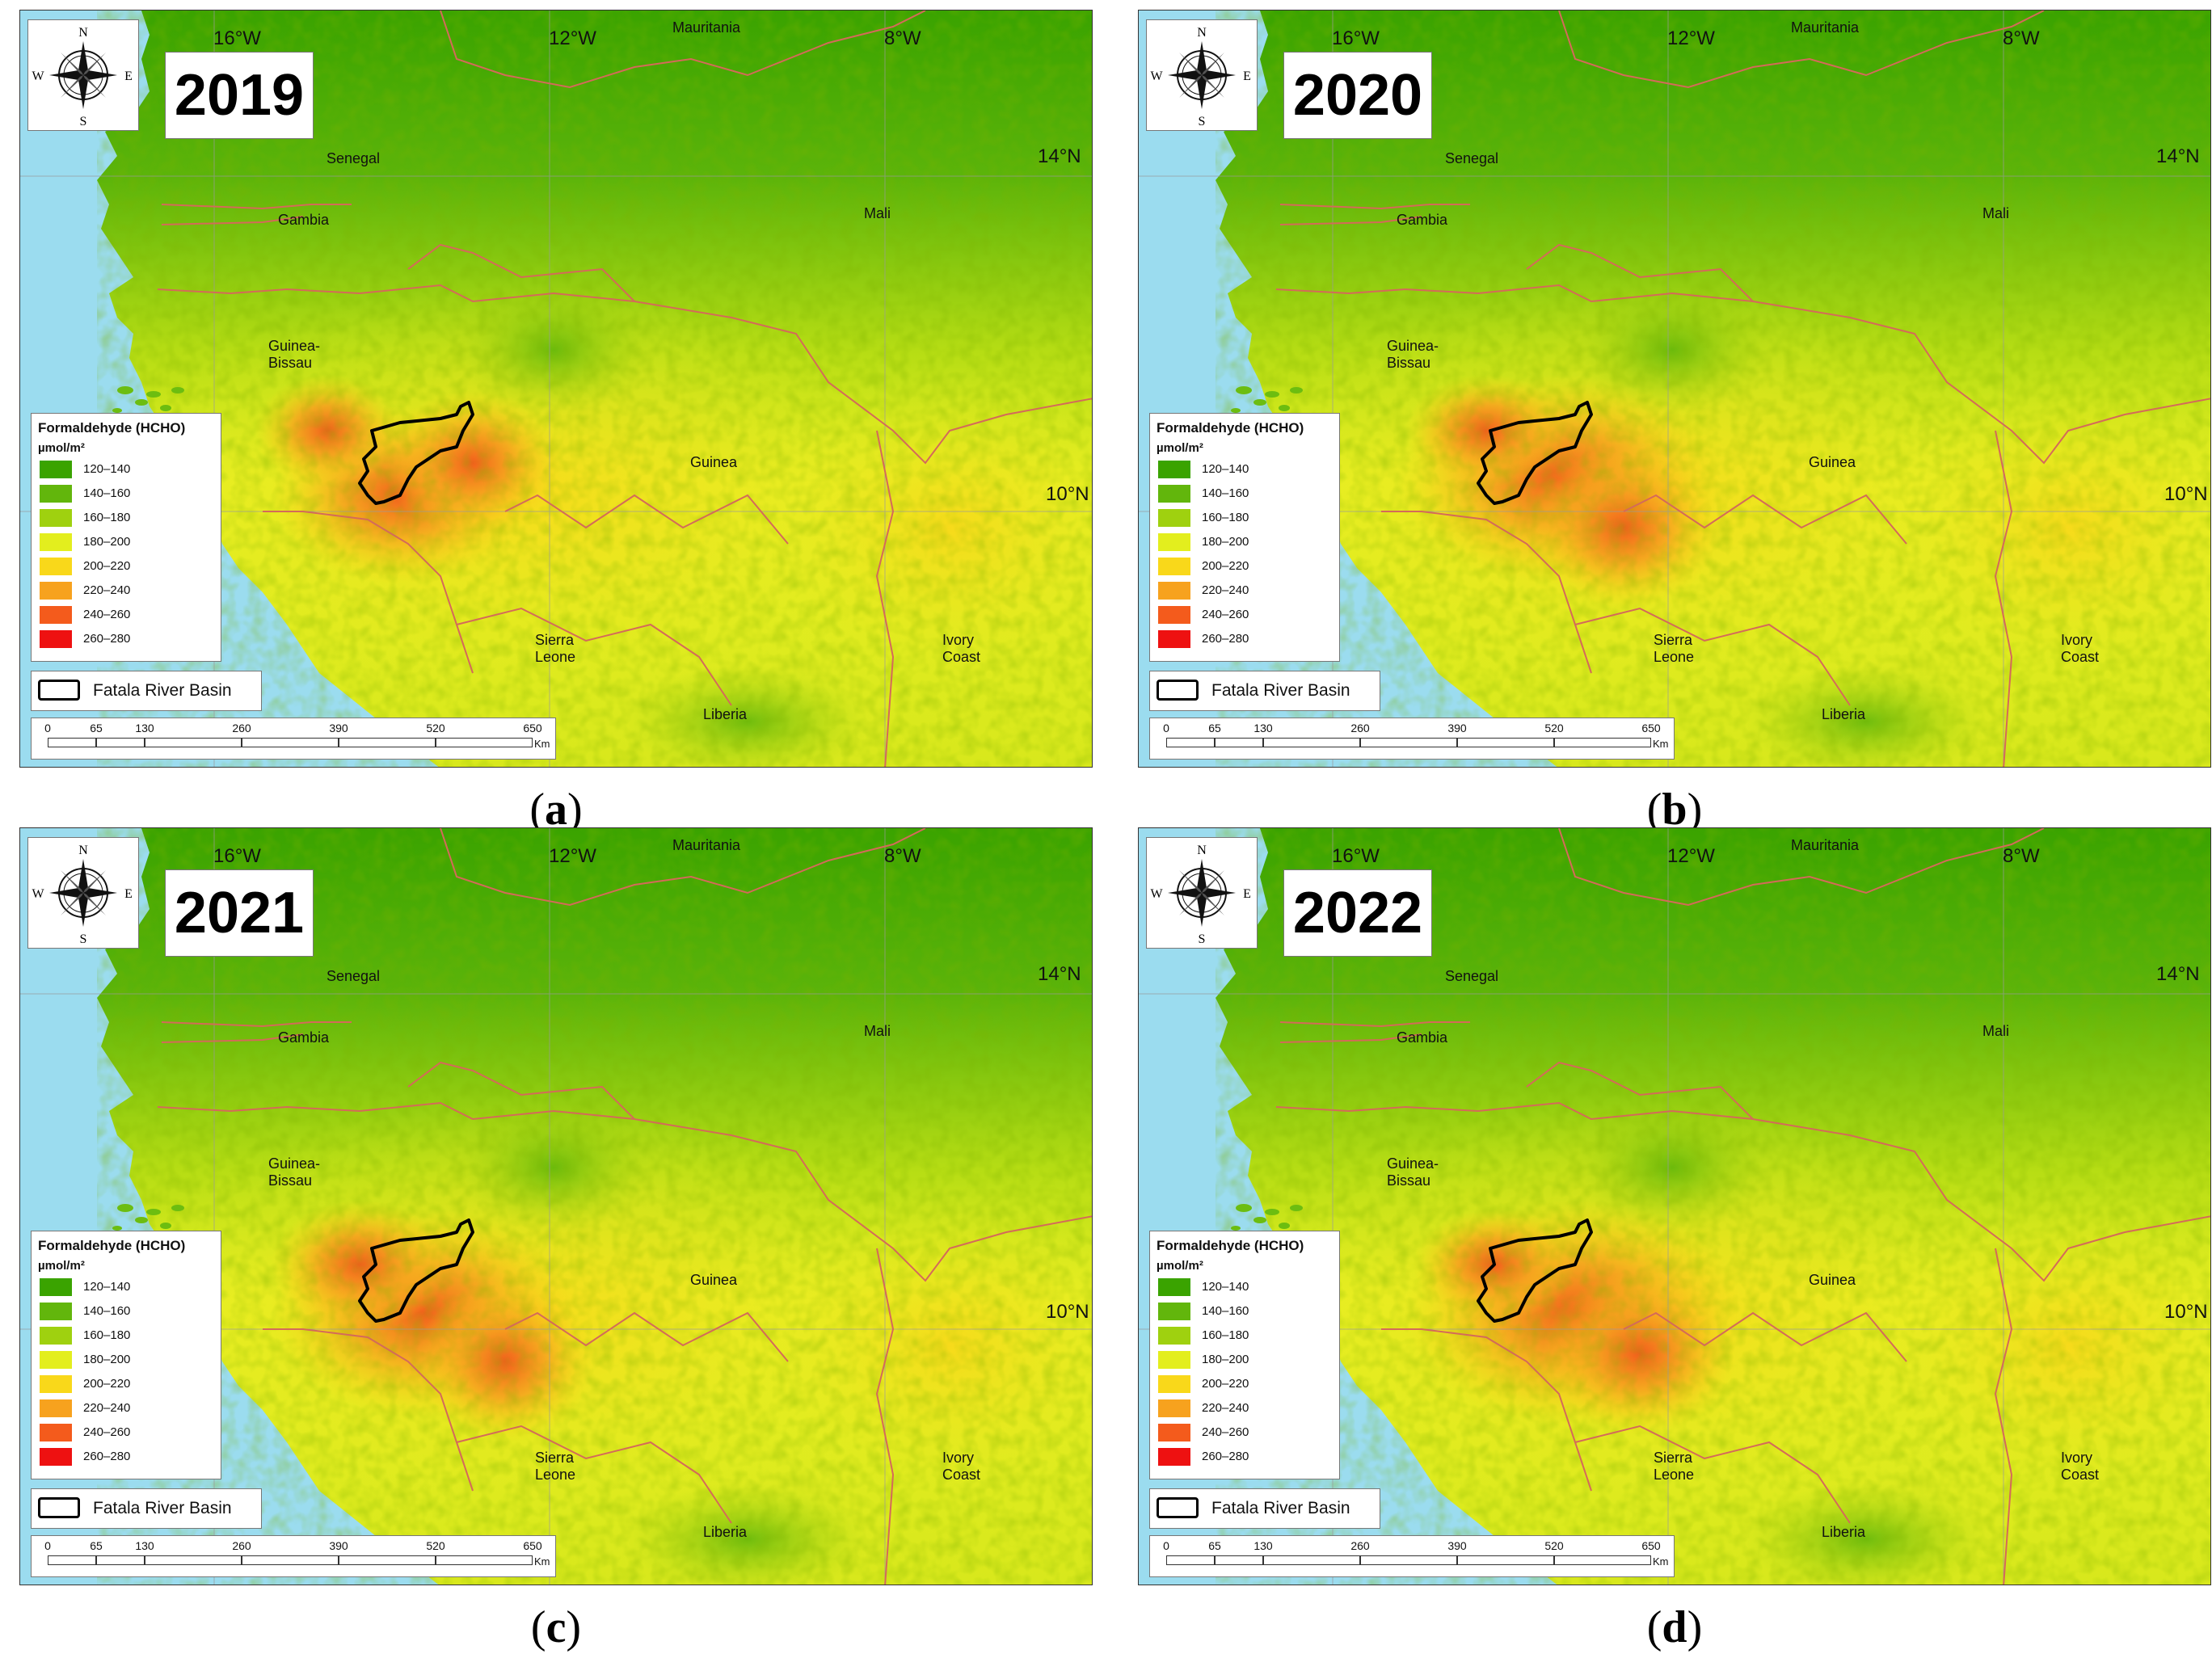  What do you see at coordinates (107, 542) in the screenshot?
I see `legend-label: 180–200` at bounding box center [107, 542].